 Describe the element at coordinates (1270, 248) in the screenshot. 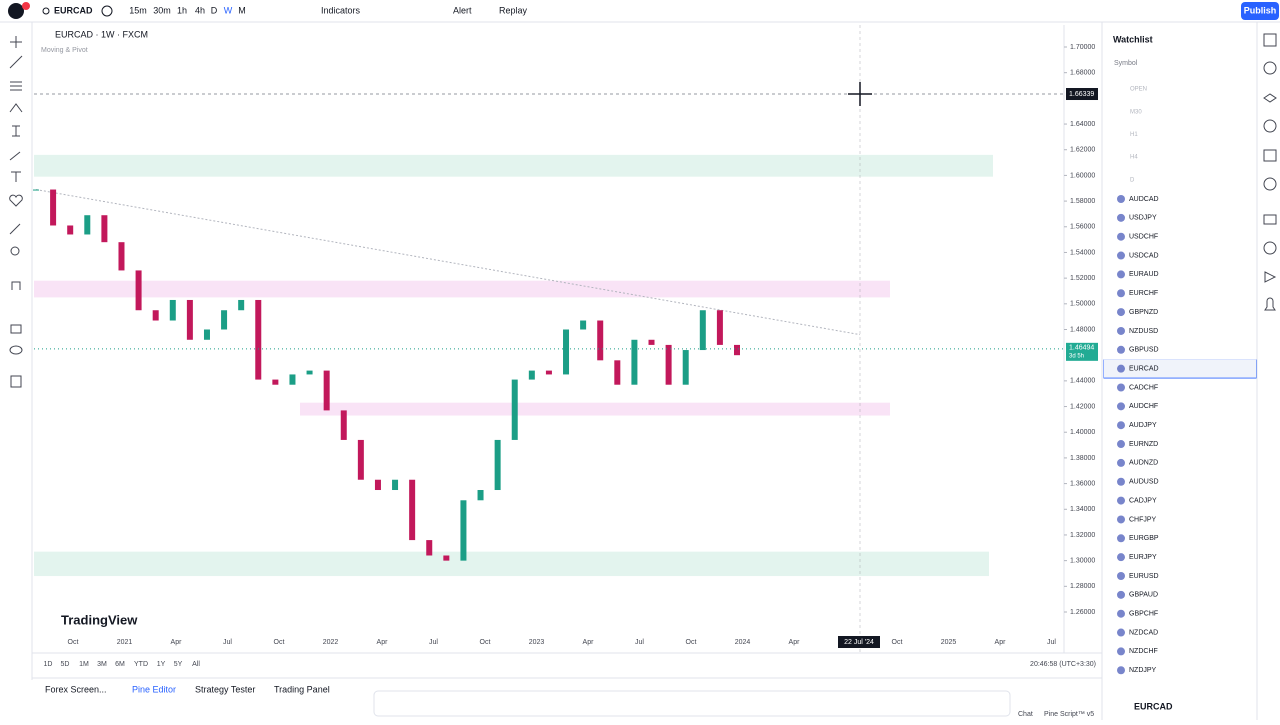

I see `streams-icon` at that location.